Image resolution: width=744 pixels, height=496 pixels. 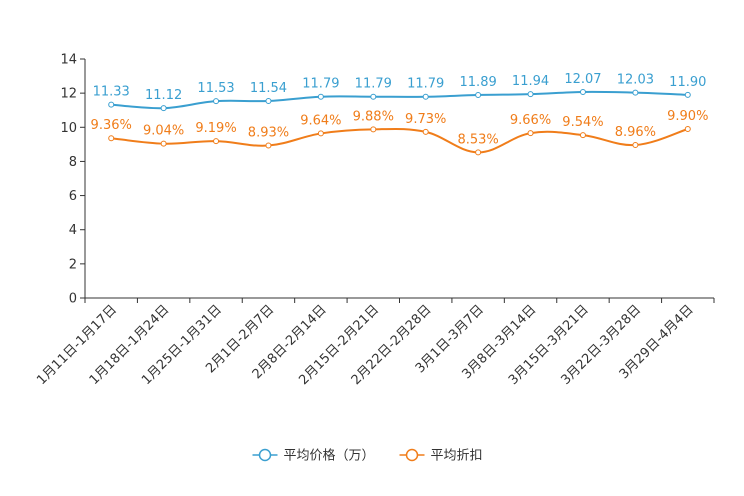 I want to click on y-tick-label: 8, so click(x=73, y=162).